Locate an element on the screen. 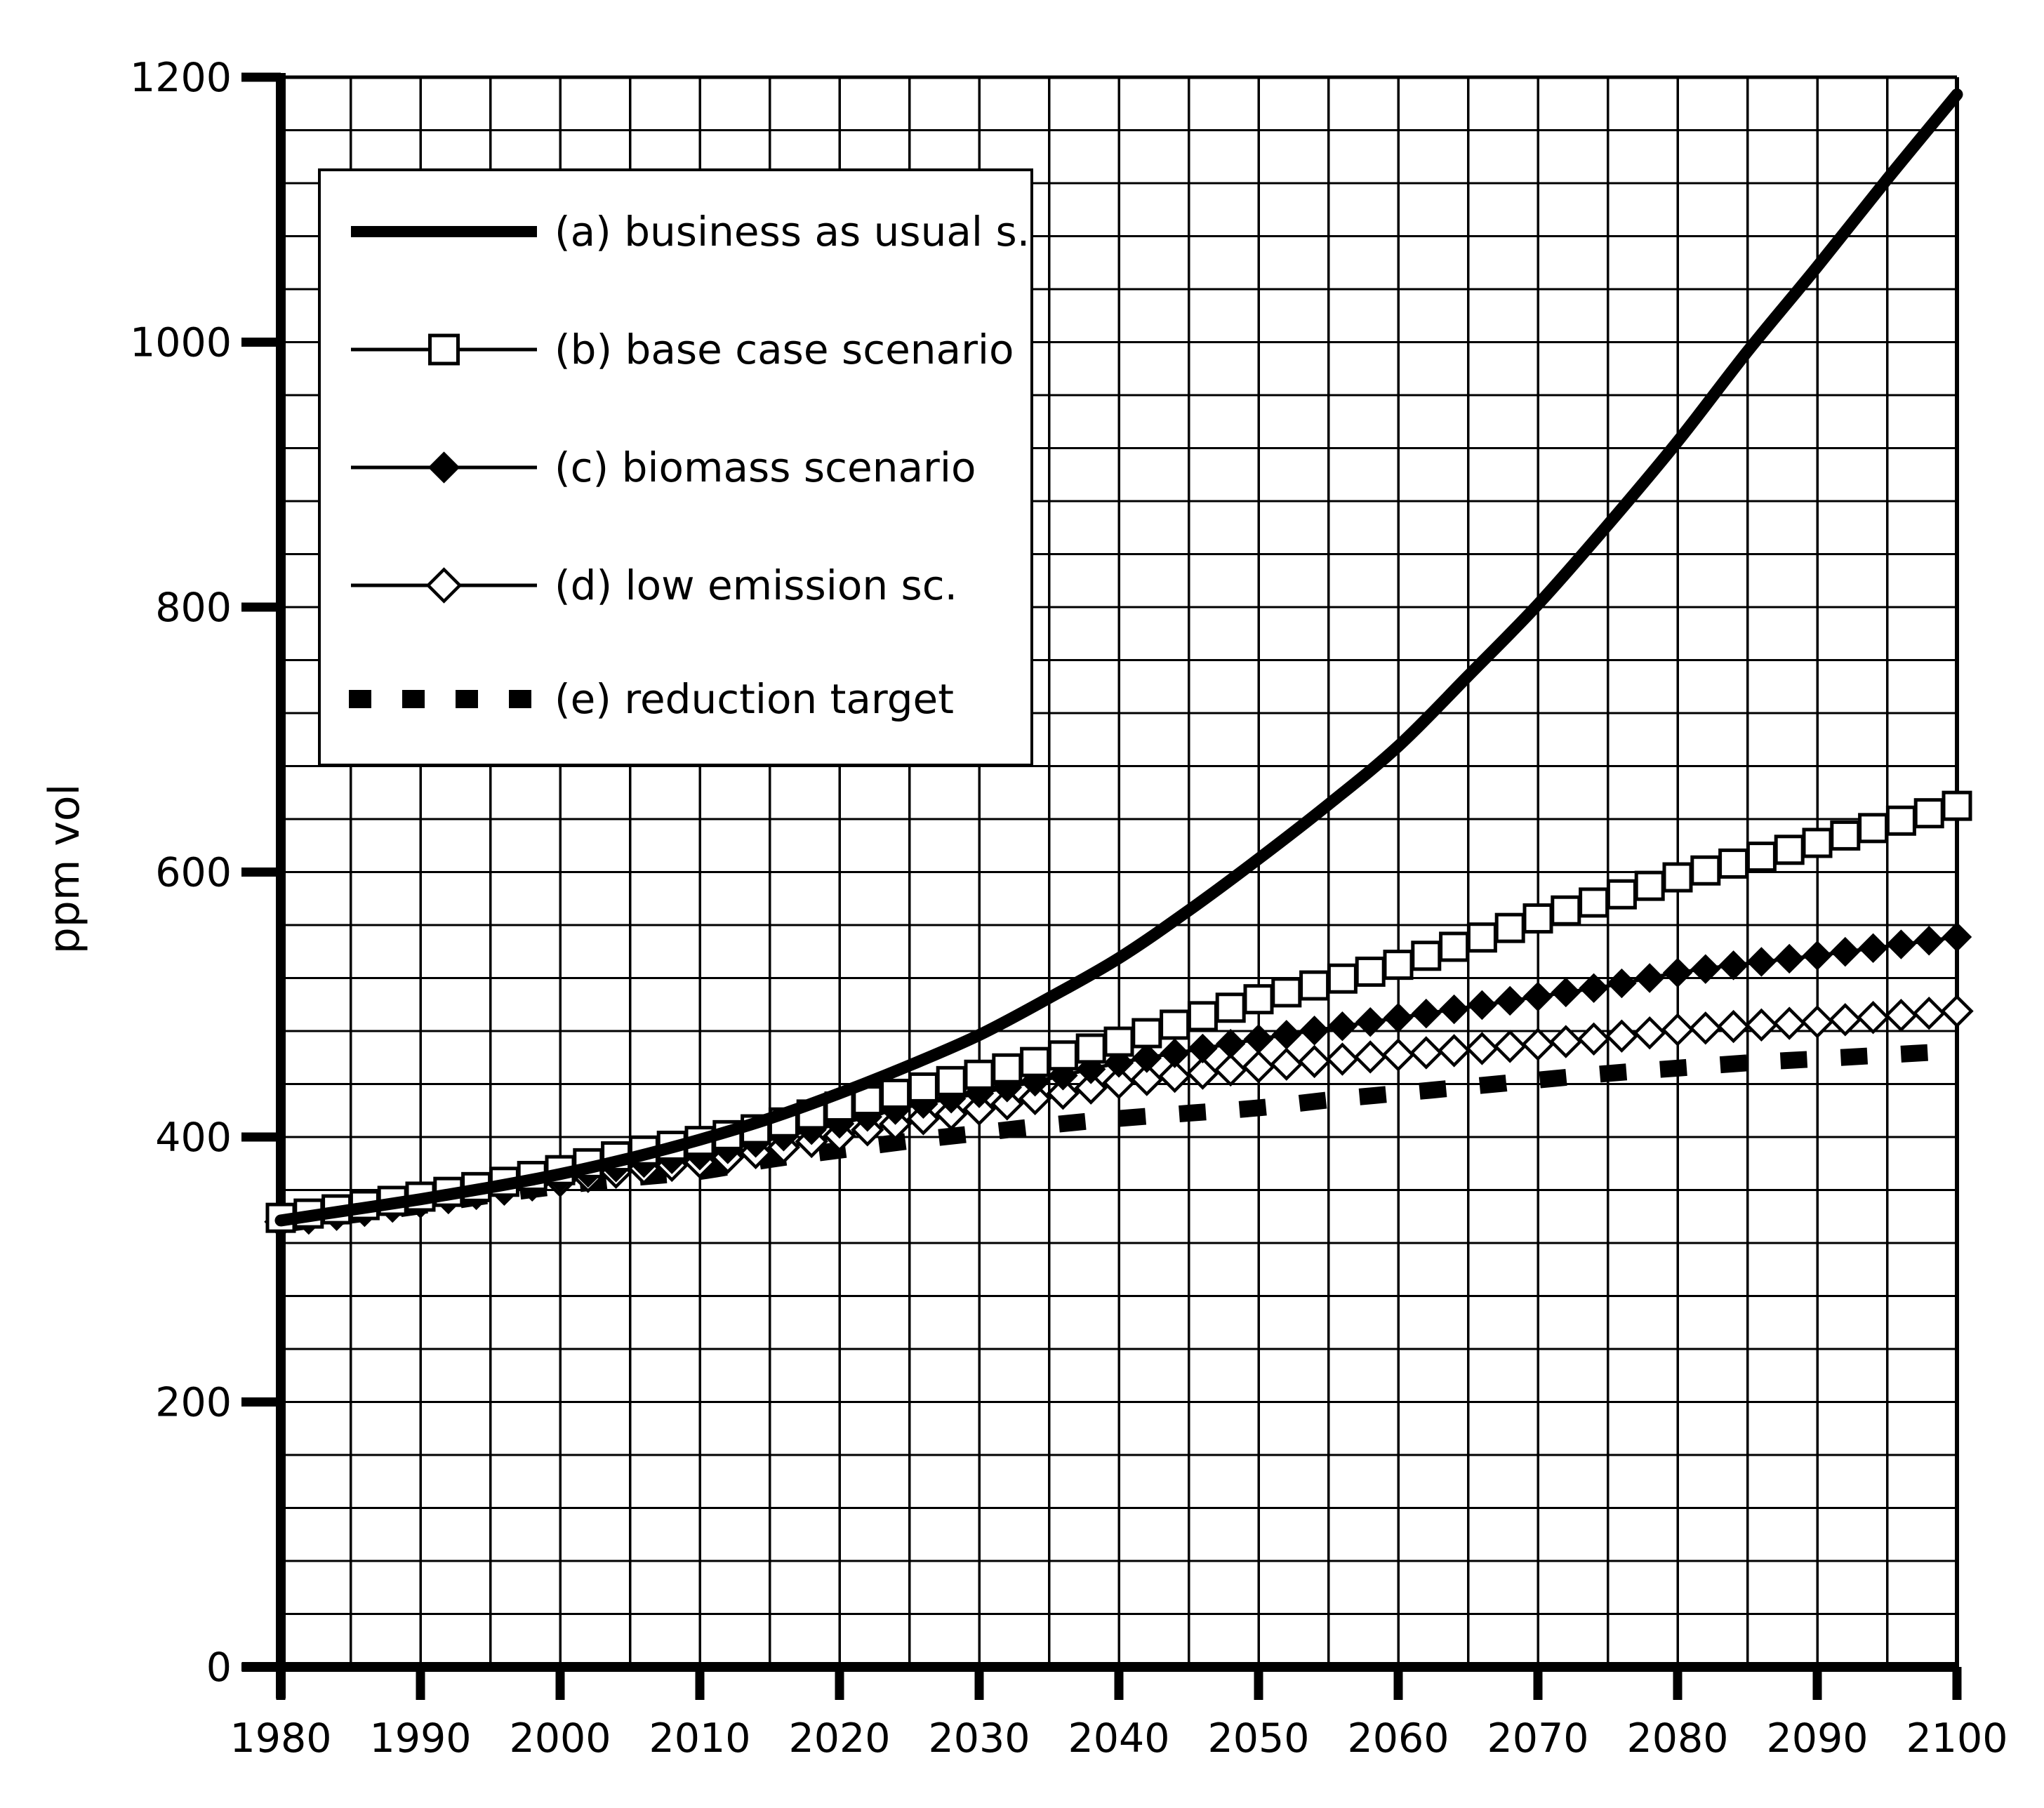 Image resolution: width=2044 pixels, height=1808 pixels. x-tick-label: 2090 is located at coordinates (1817, 1738).